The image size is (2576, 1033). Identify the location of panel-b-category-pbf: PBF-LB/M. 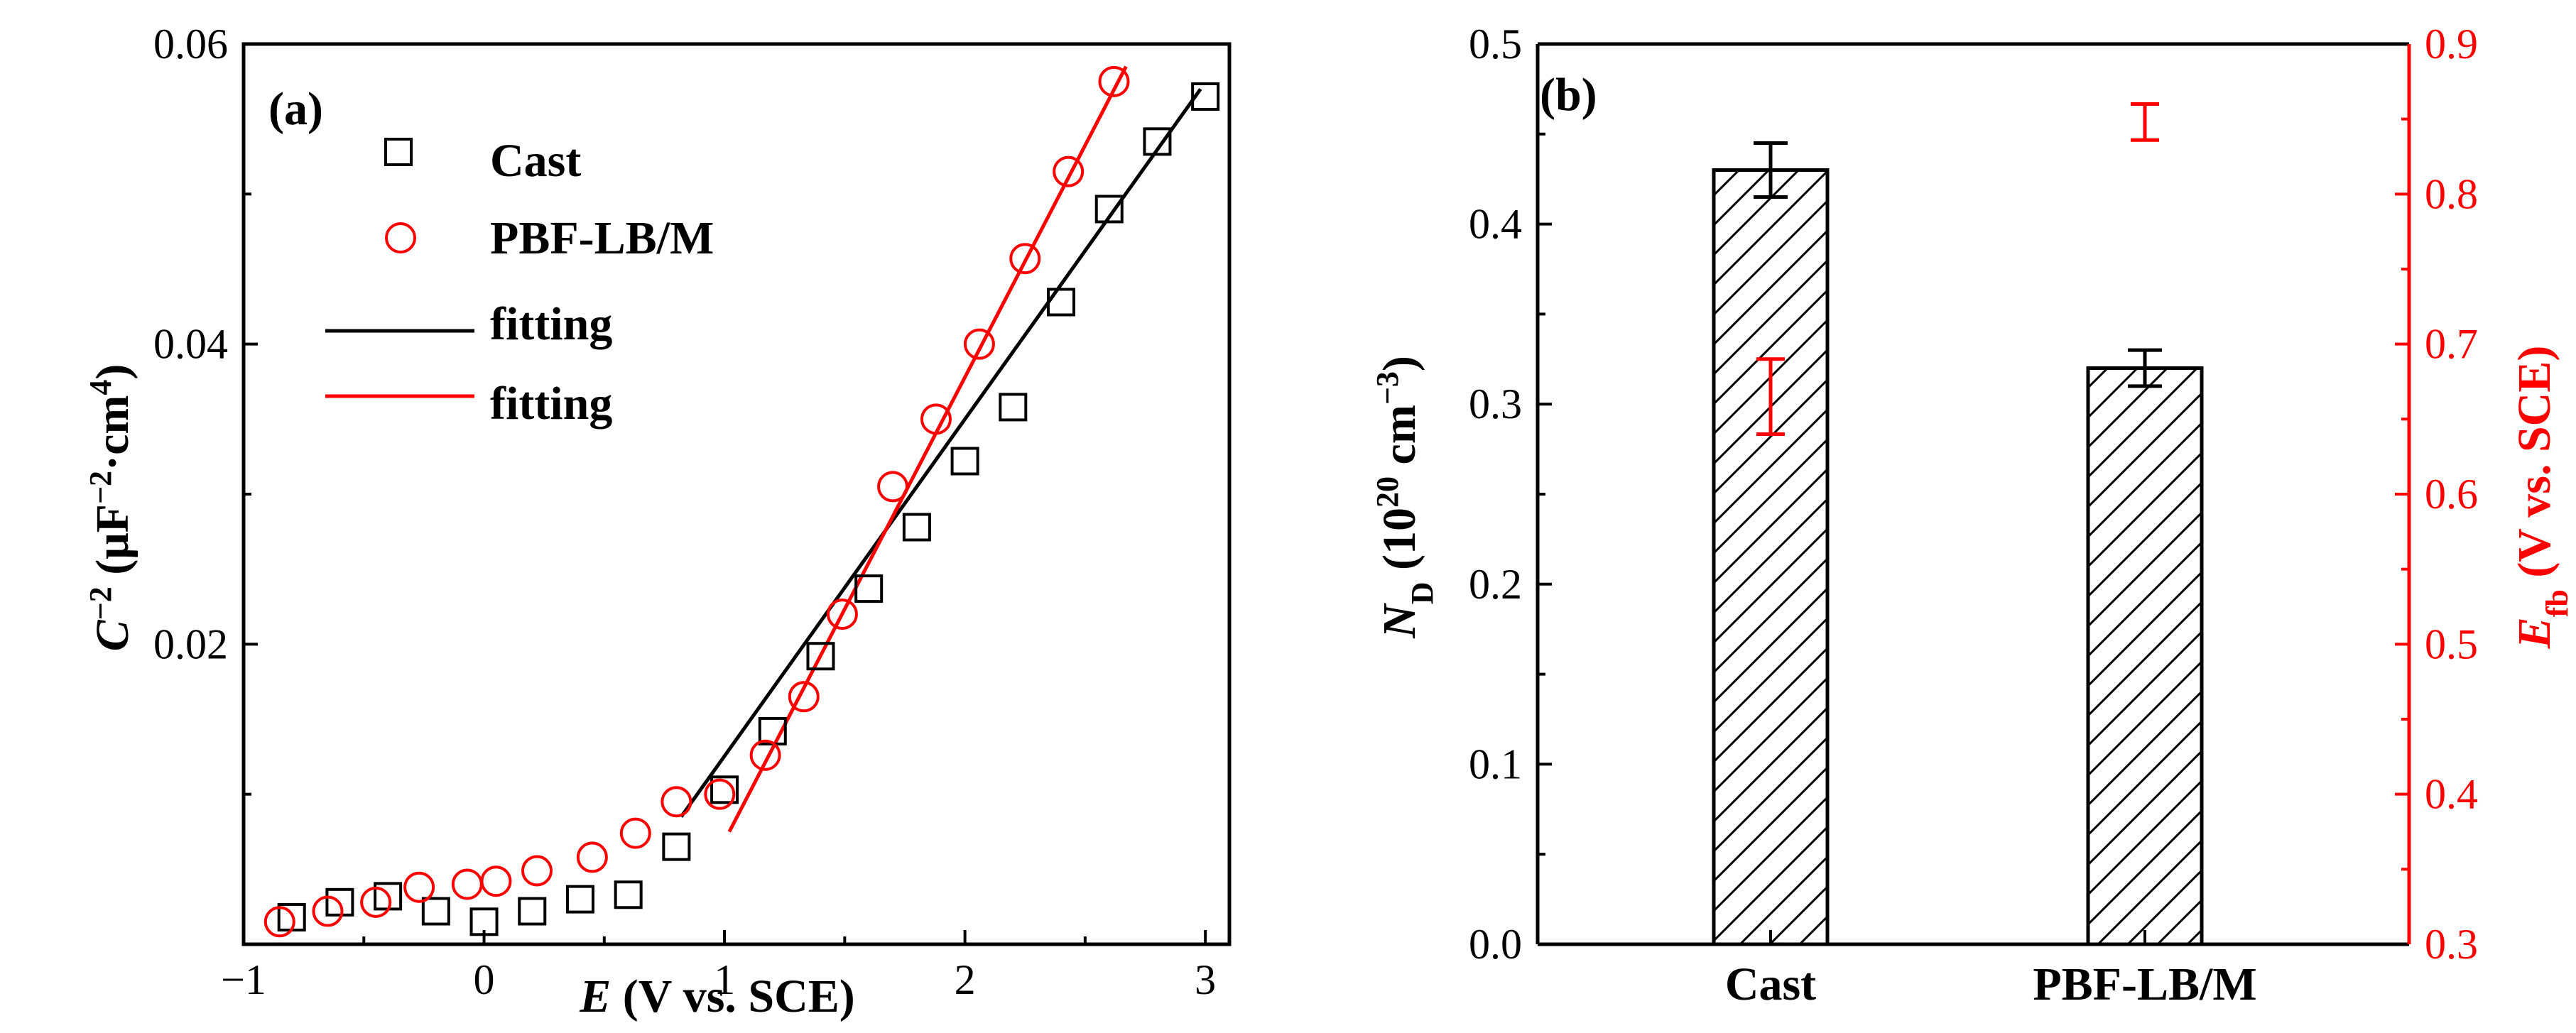
(2144, 984).